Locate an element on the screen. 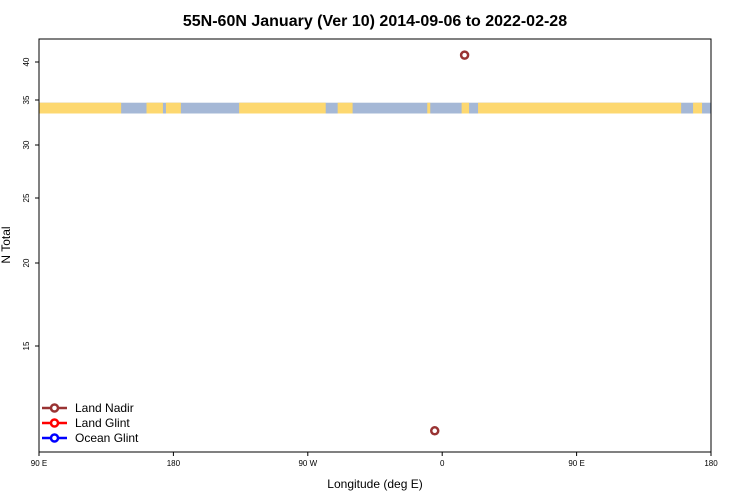 The width and height of the screenshot is (750, 500). y-axis: 15 20 25 30 35 40 is located at coordinates (30, 203).